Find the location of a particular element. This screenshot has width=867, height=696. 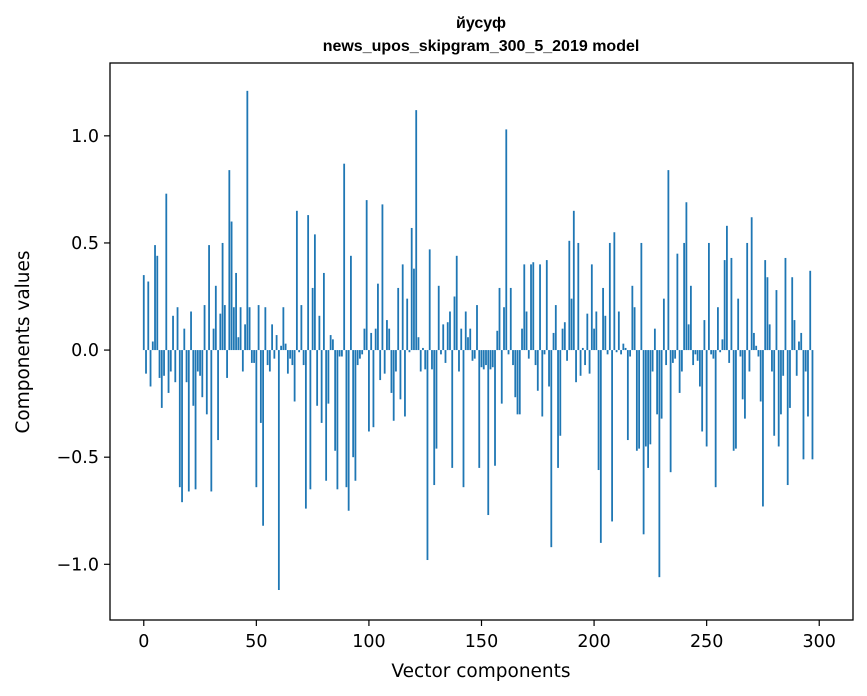

x-tick-label: 50 is located at coordinates (256, 642).